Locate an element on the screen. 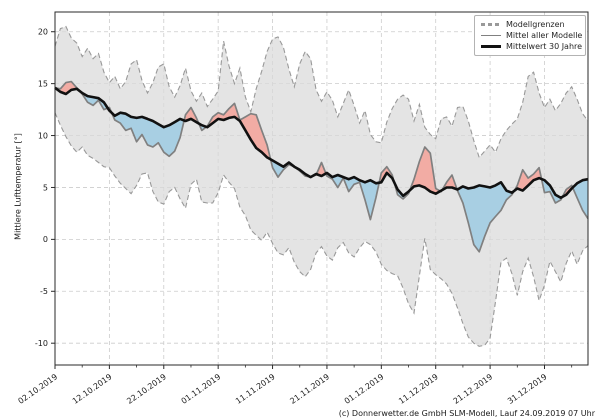  y-tick-label: -10 is located at coordinates (41, 343).